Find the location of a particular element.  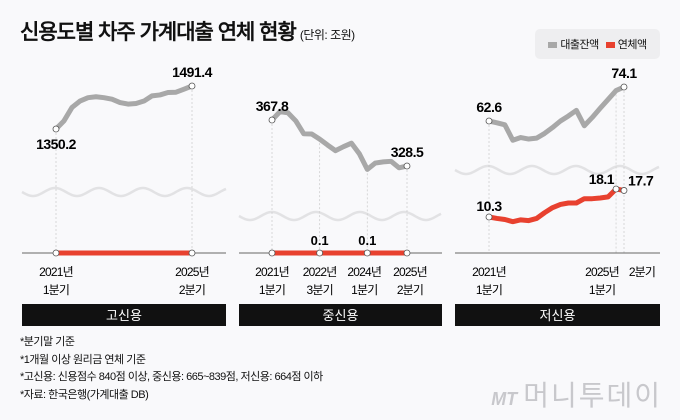

data-label: 1491.4 is located at coordinates (192, 72).